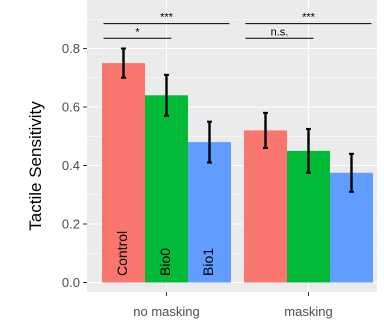 The image size is (384, 322). What do you see at coordinates (237, 25) in the screenshot?
I see `significance-group: *******n.s.` at bounding box center [237, 25].